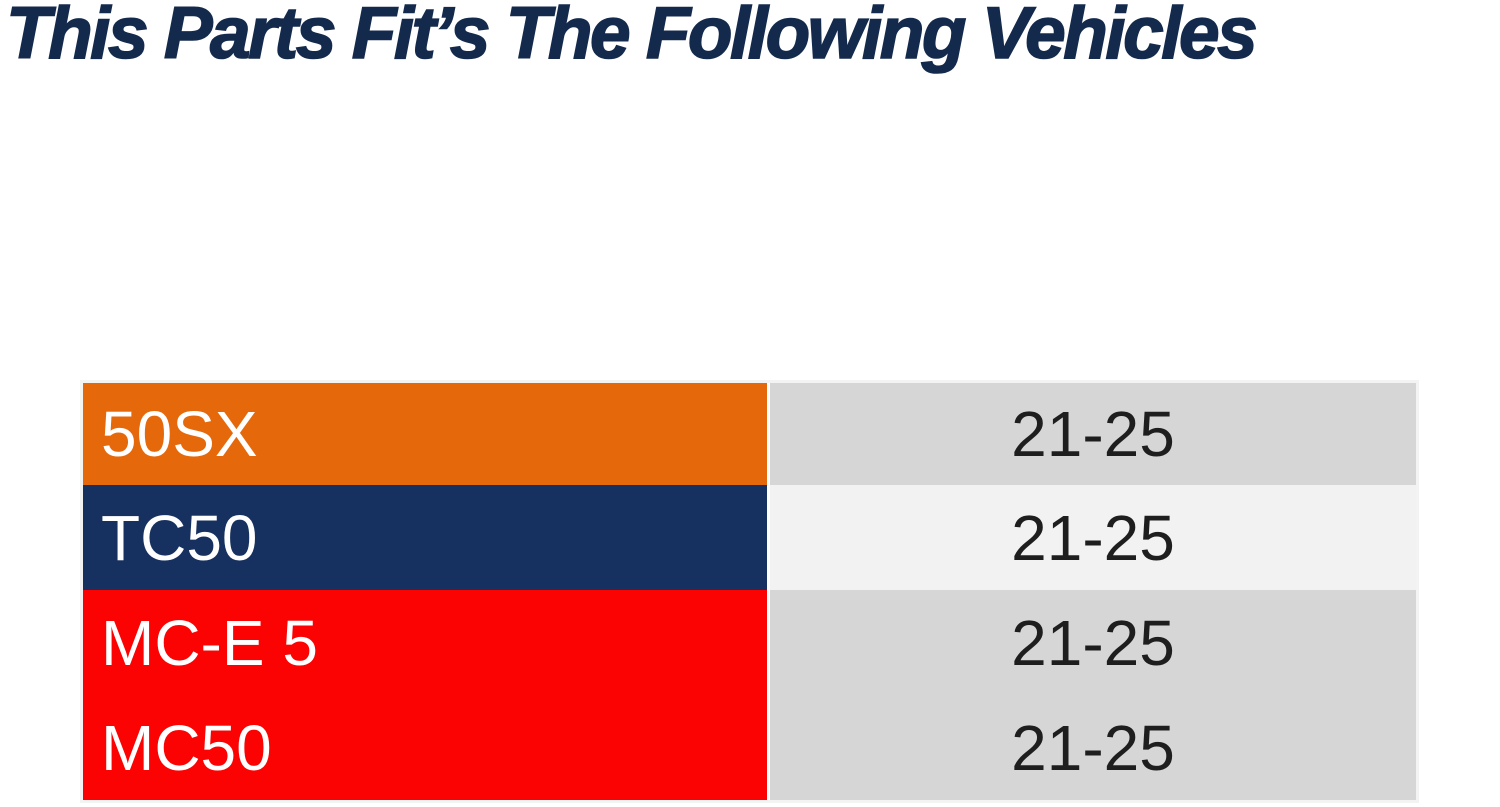 This screenshot has width=1500, height=807. Describe the element at coordinates (1093, 642) in the screenshot. I see `year-cell-mc-e5: 21-25` at that location.